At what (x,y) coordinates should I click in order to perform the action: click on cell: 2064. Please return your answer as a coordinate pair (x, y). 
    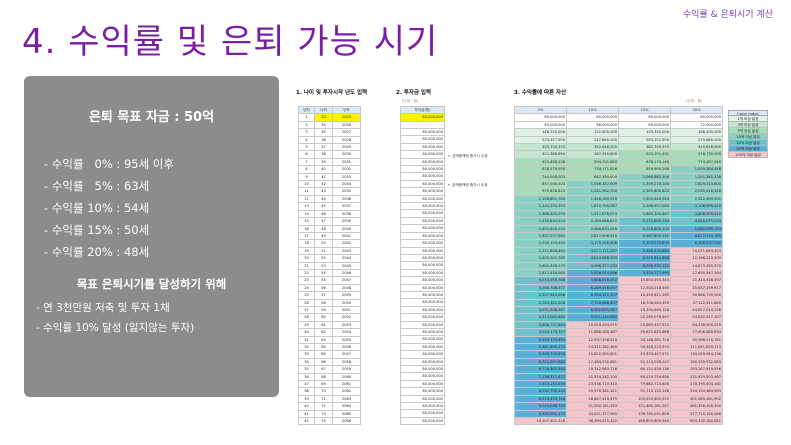
    Looking at the image, I should click on (346, 406).